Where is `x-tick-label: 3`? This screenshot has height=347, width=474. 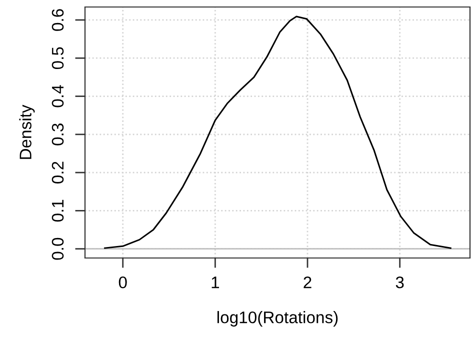
x-tick-label: 3 is located at coordinates (400, 282).